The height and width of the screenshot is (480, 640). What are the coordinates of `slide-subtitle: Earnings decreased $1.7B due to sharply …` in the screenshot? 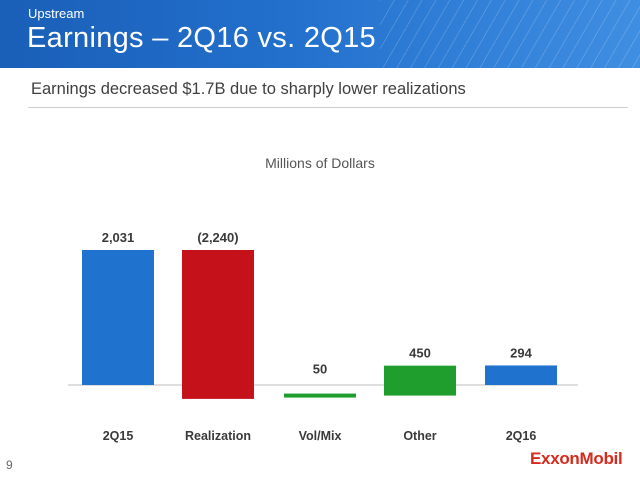 It's located at (248, 89).